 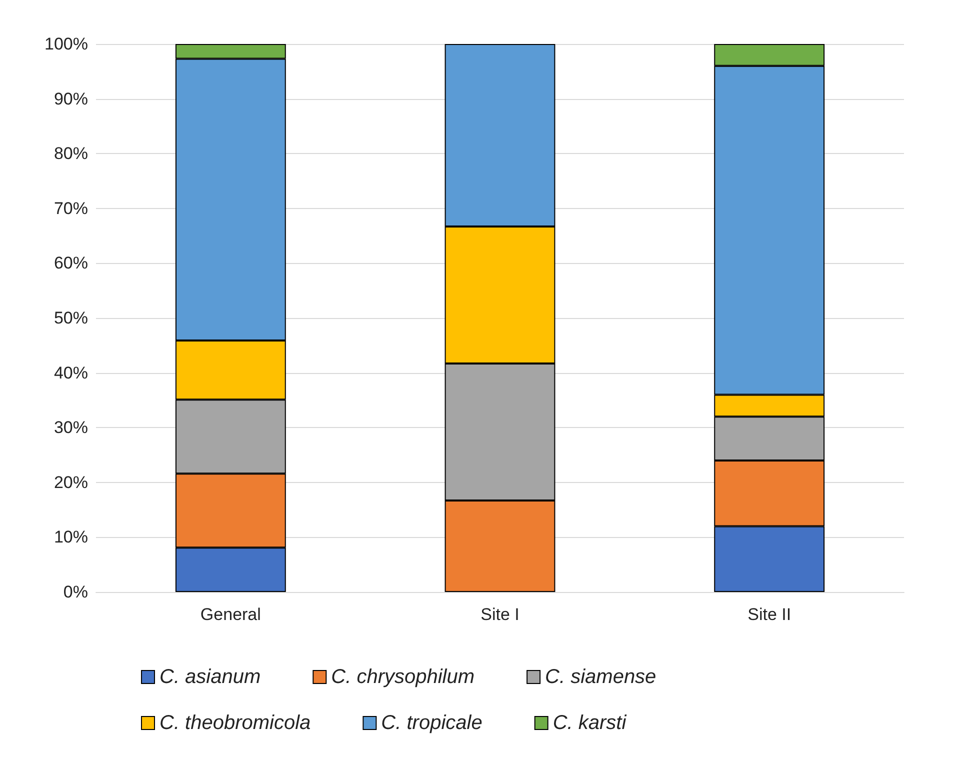 What do you see at coordinates (210, 677) in the screenshot?
I see `legend-label: C. asianum` at bounding box center [210, 677].